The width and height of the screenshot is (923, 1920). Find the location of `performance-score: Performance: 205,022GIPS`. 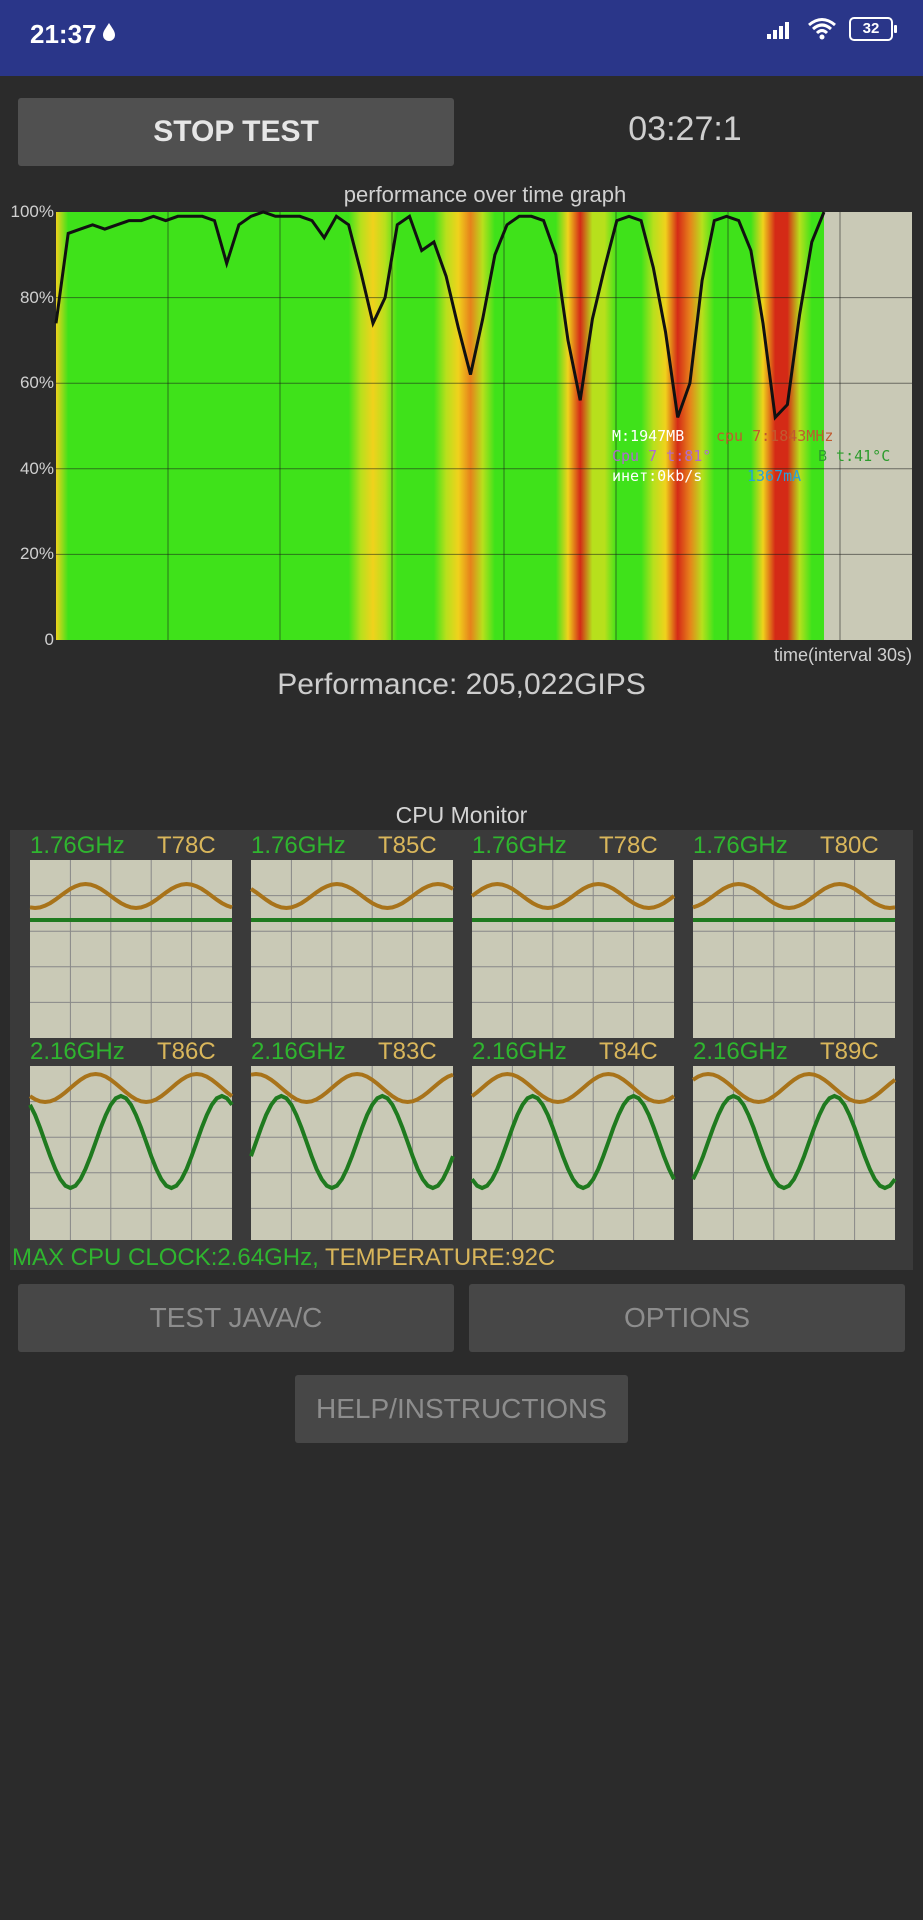

performance-score: Performance: 205,022GIPS is located at coordinates (461, 684).